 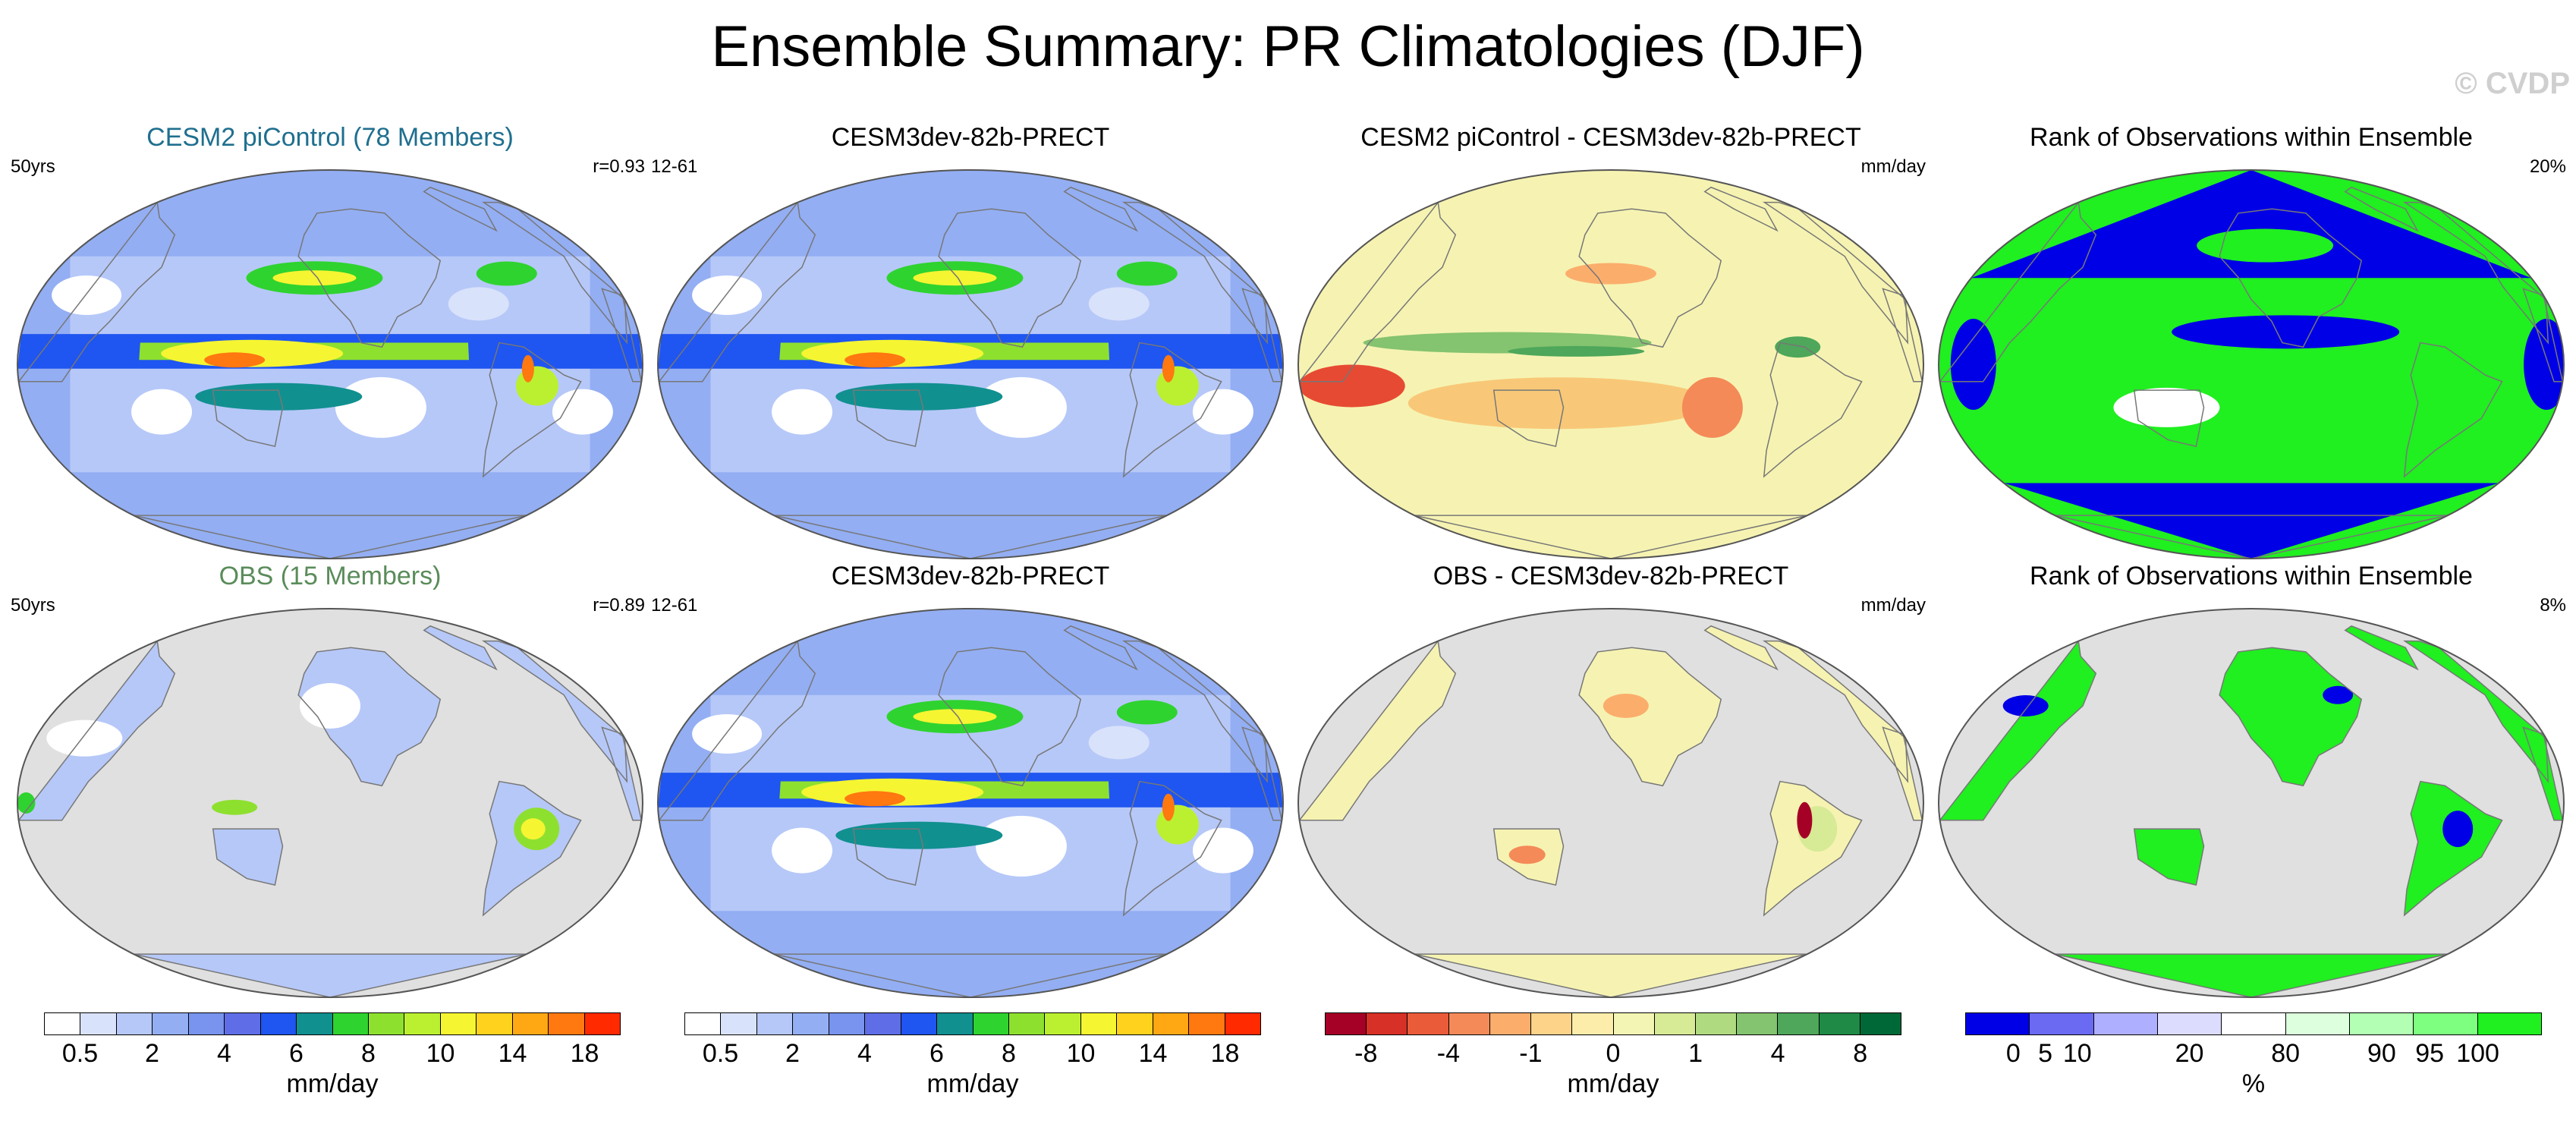 What do you see at coordinates (1576, 351) in the screenshot?
I see `diff-itcz-core` at bounding box center [1576, 351].